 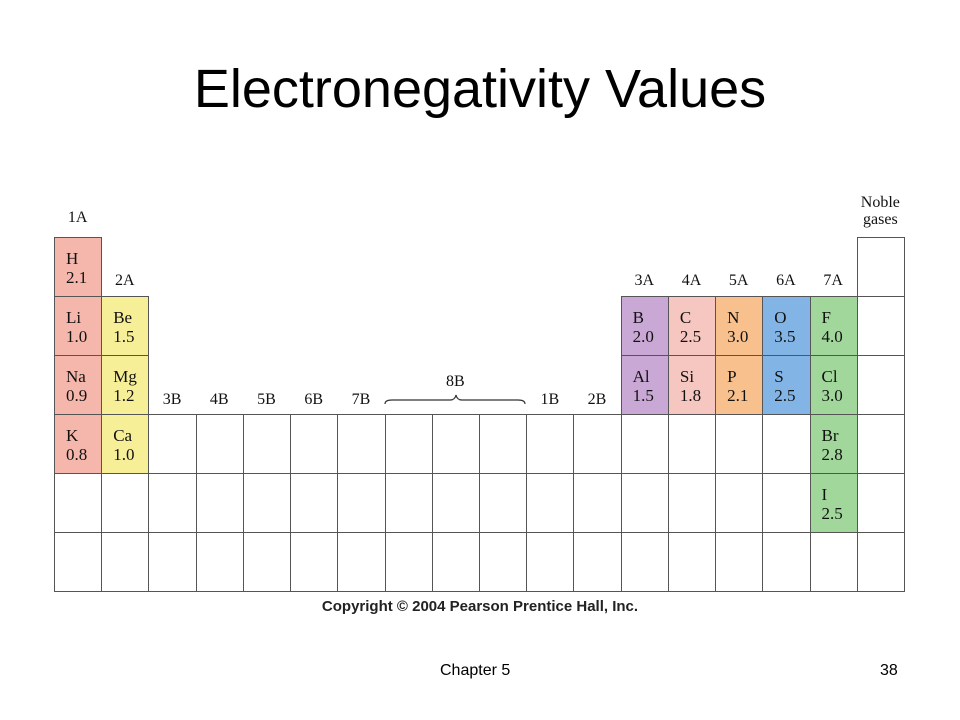 What do you see at coordinates (77, 395) in the screenshot?
I see `element-value: 0.9` at bounding box center [77, 395].